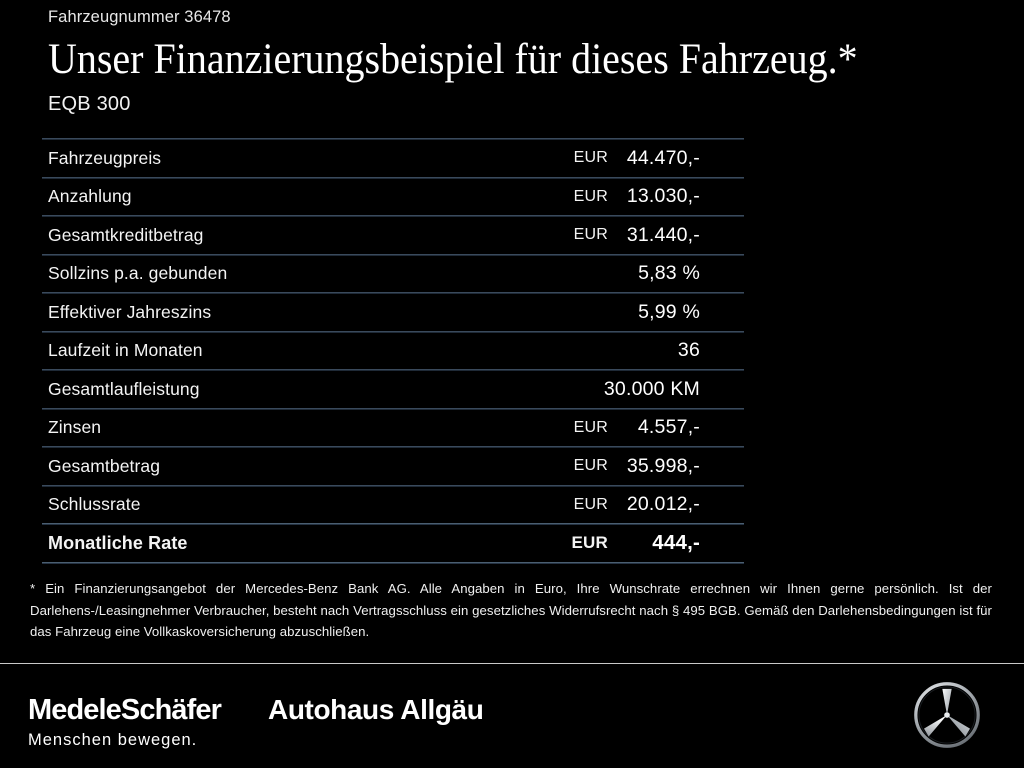 This screenshot has height=768, width=1024. I want to click on table-row-label: Effektiver Jahreszins, so click(130, 311).